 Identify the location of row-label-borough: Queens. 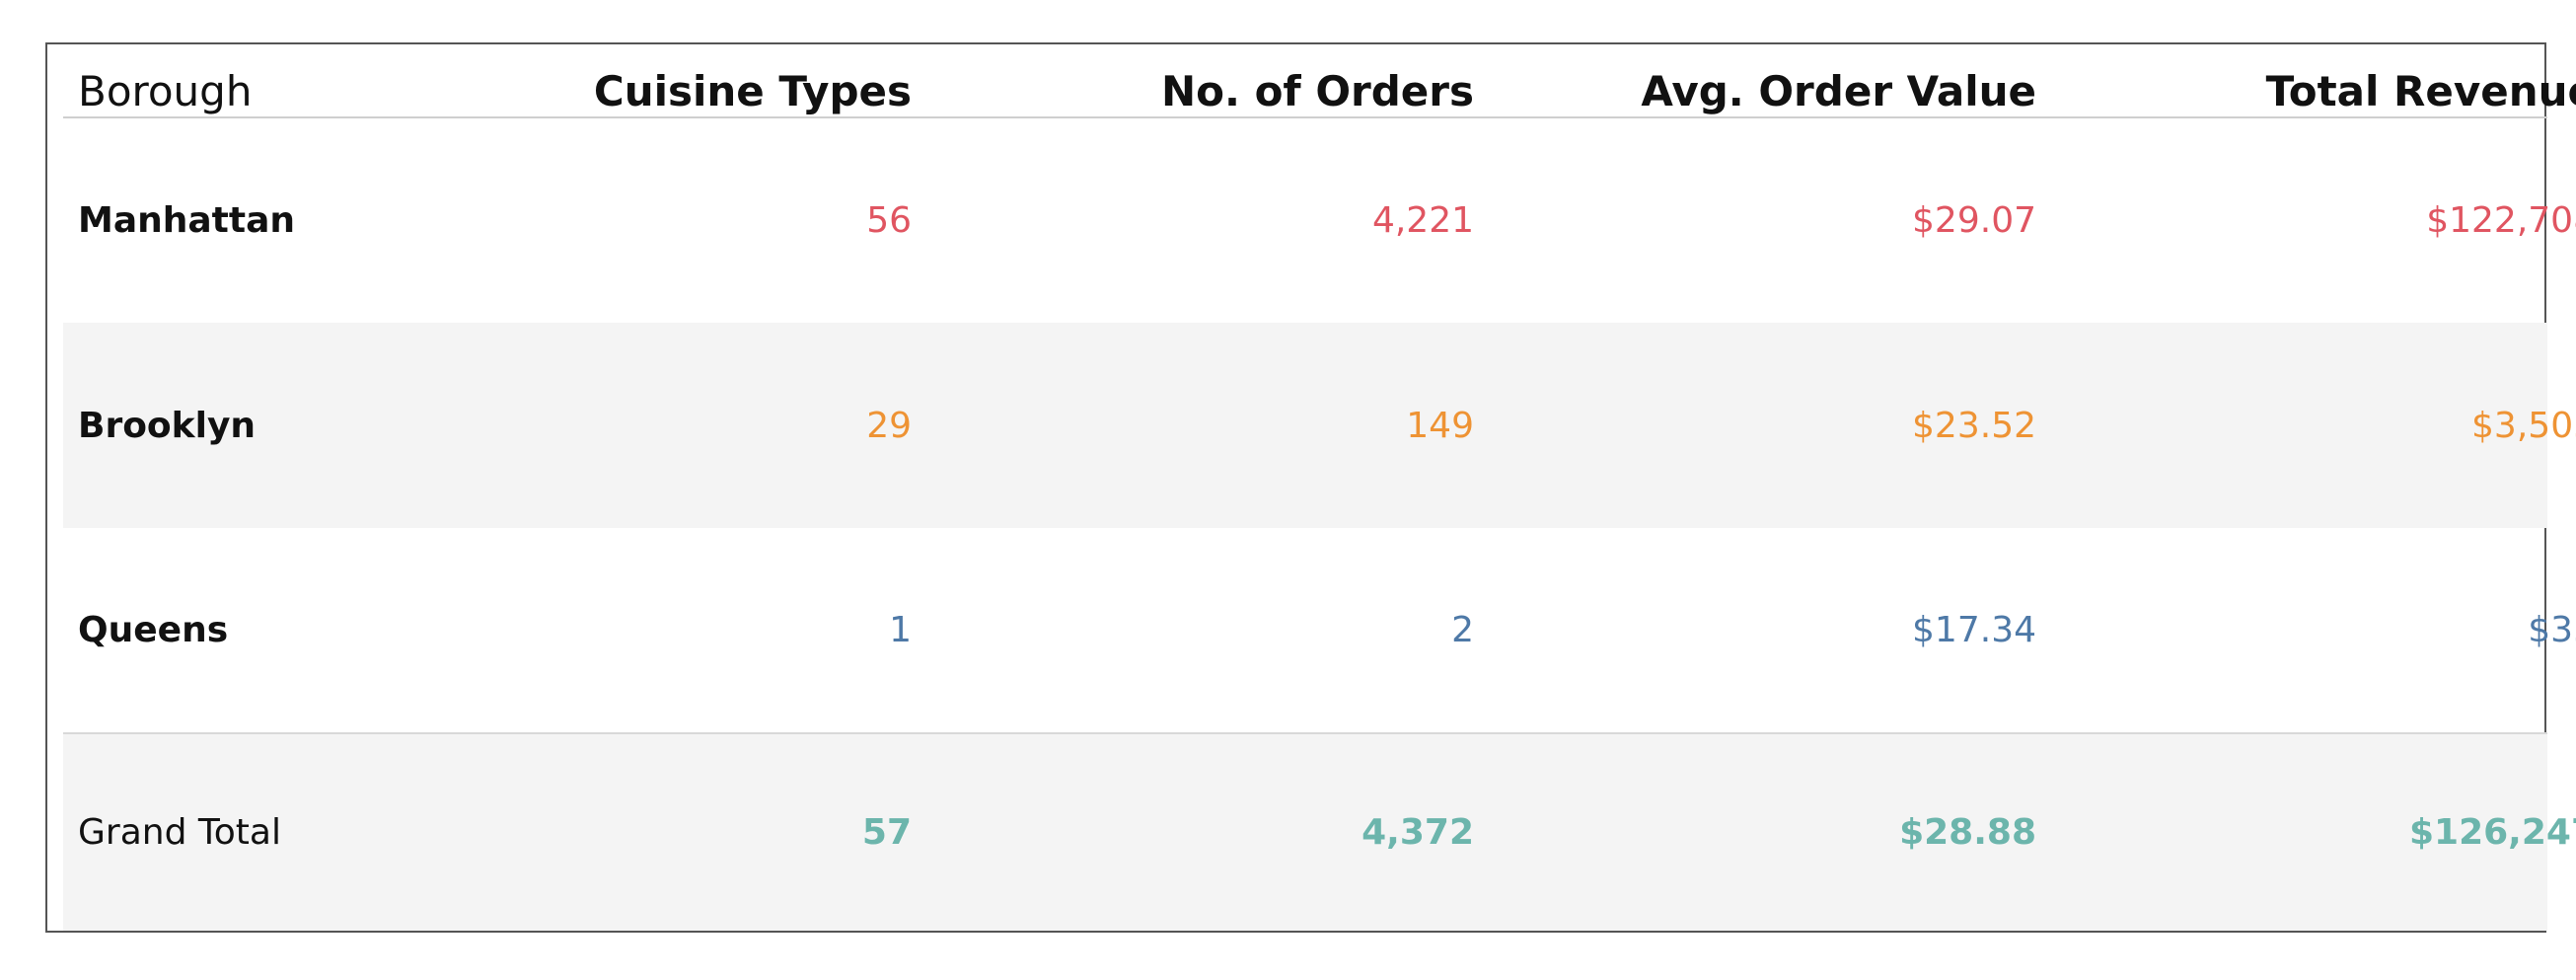
(153, 630).